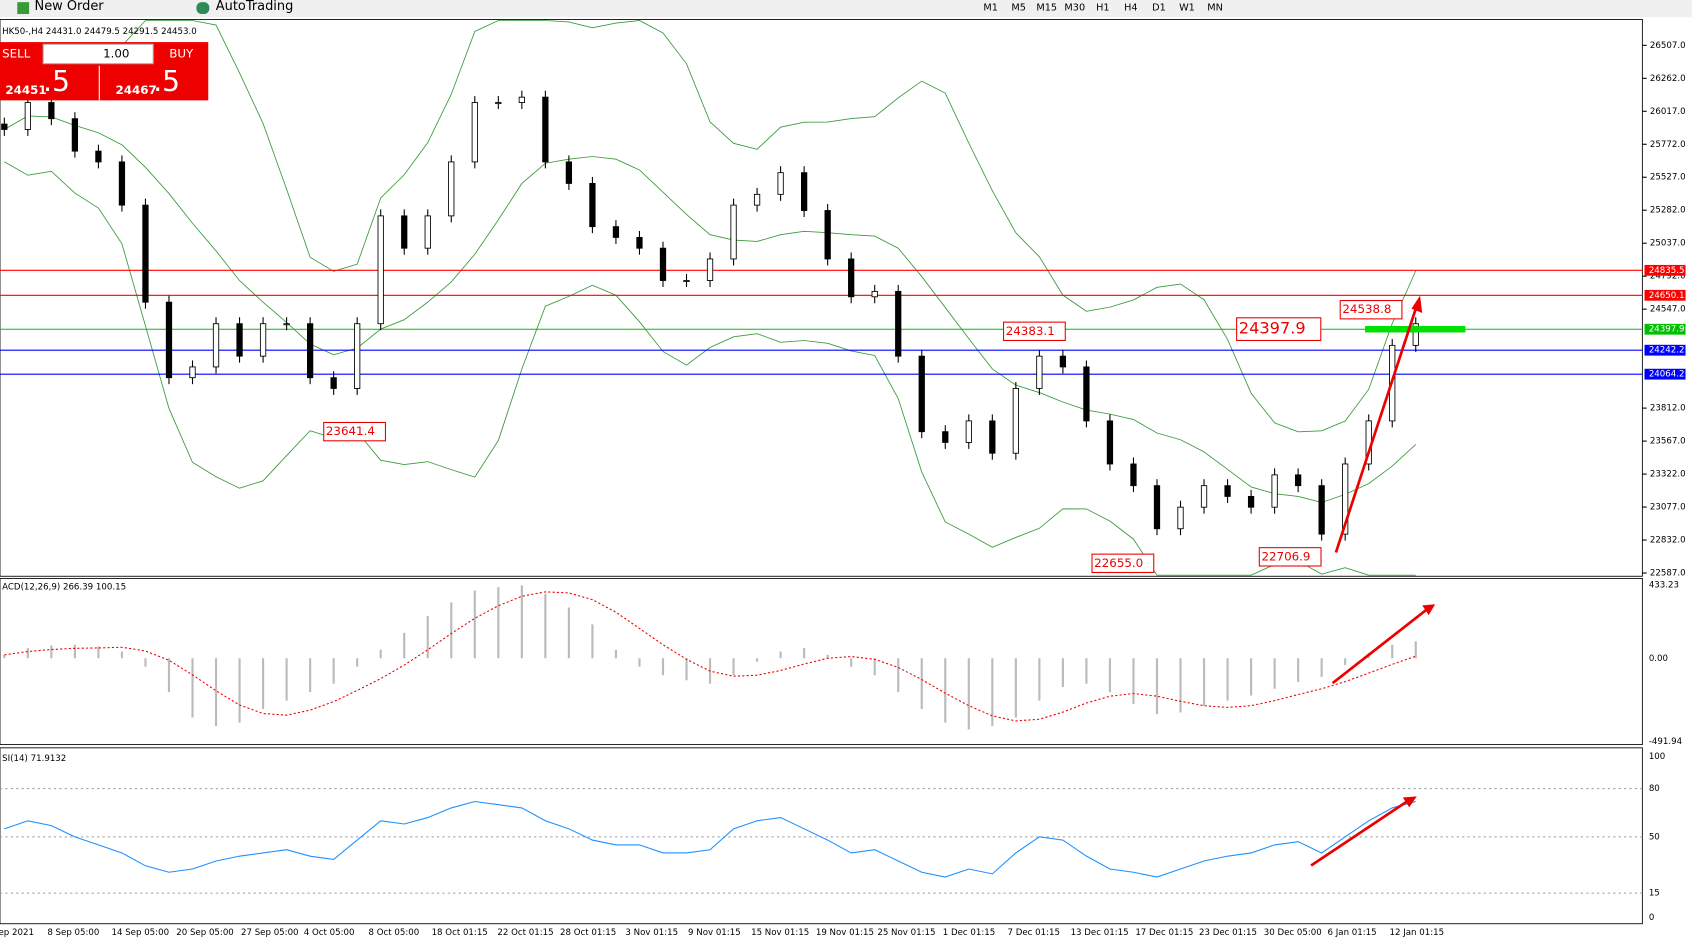  Describe the element at coordinates (23, 8) in the screenshot. I see `new-order-icon` at that location.